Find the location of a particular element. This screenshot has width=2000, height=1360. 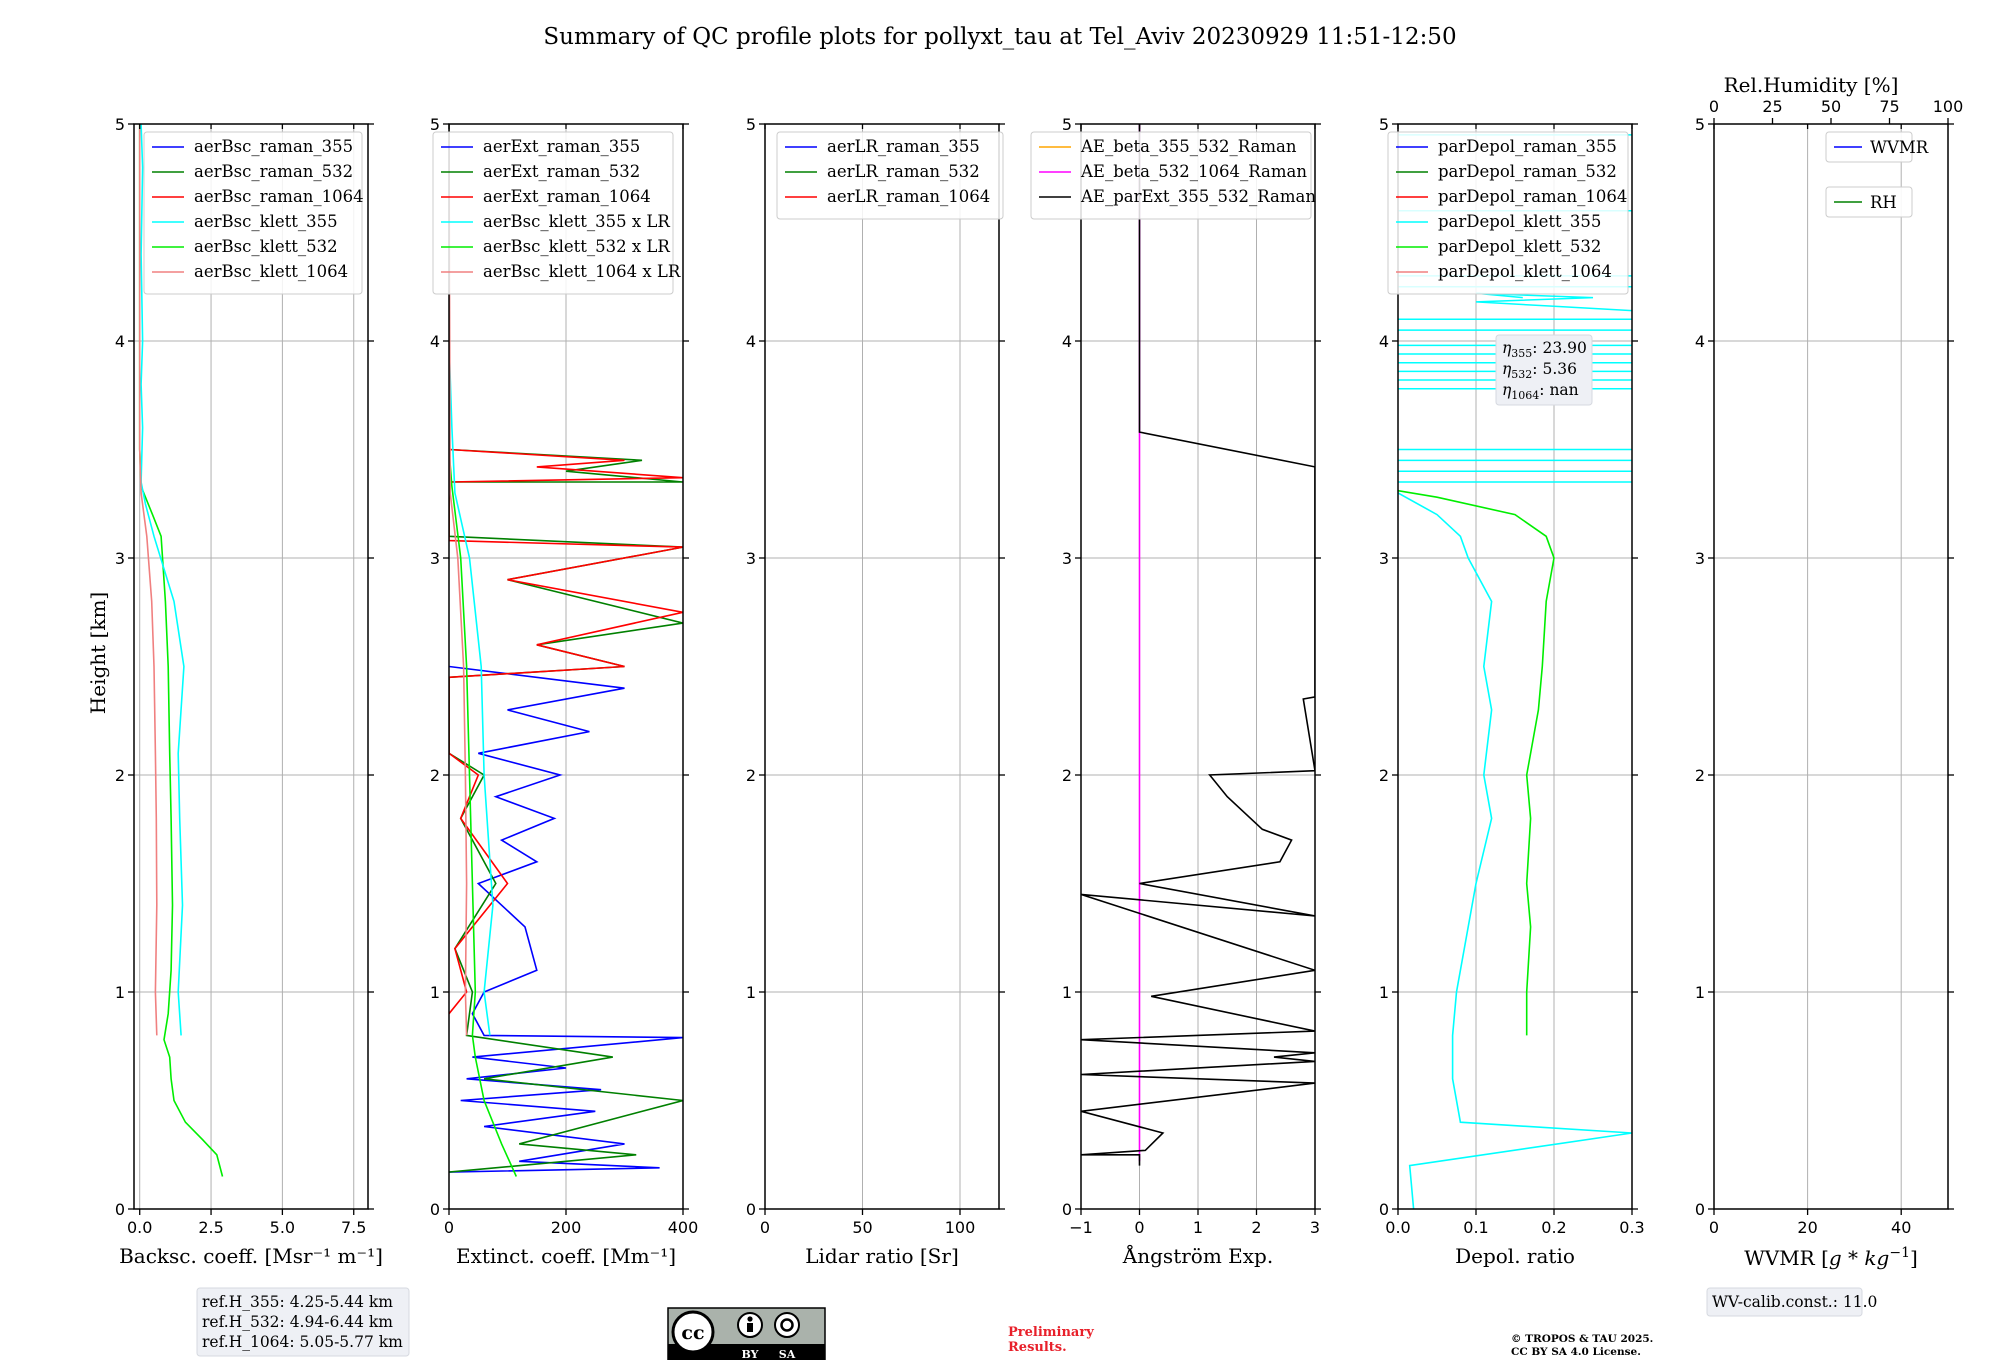

legend-entry: parDepol_raman_355 is located at coordinates (1527, 146).